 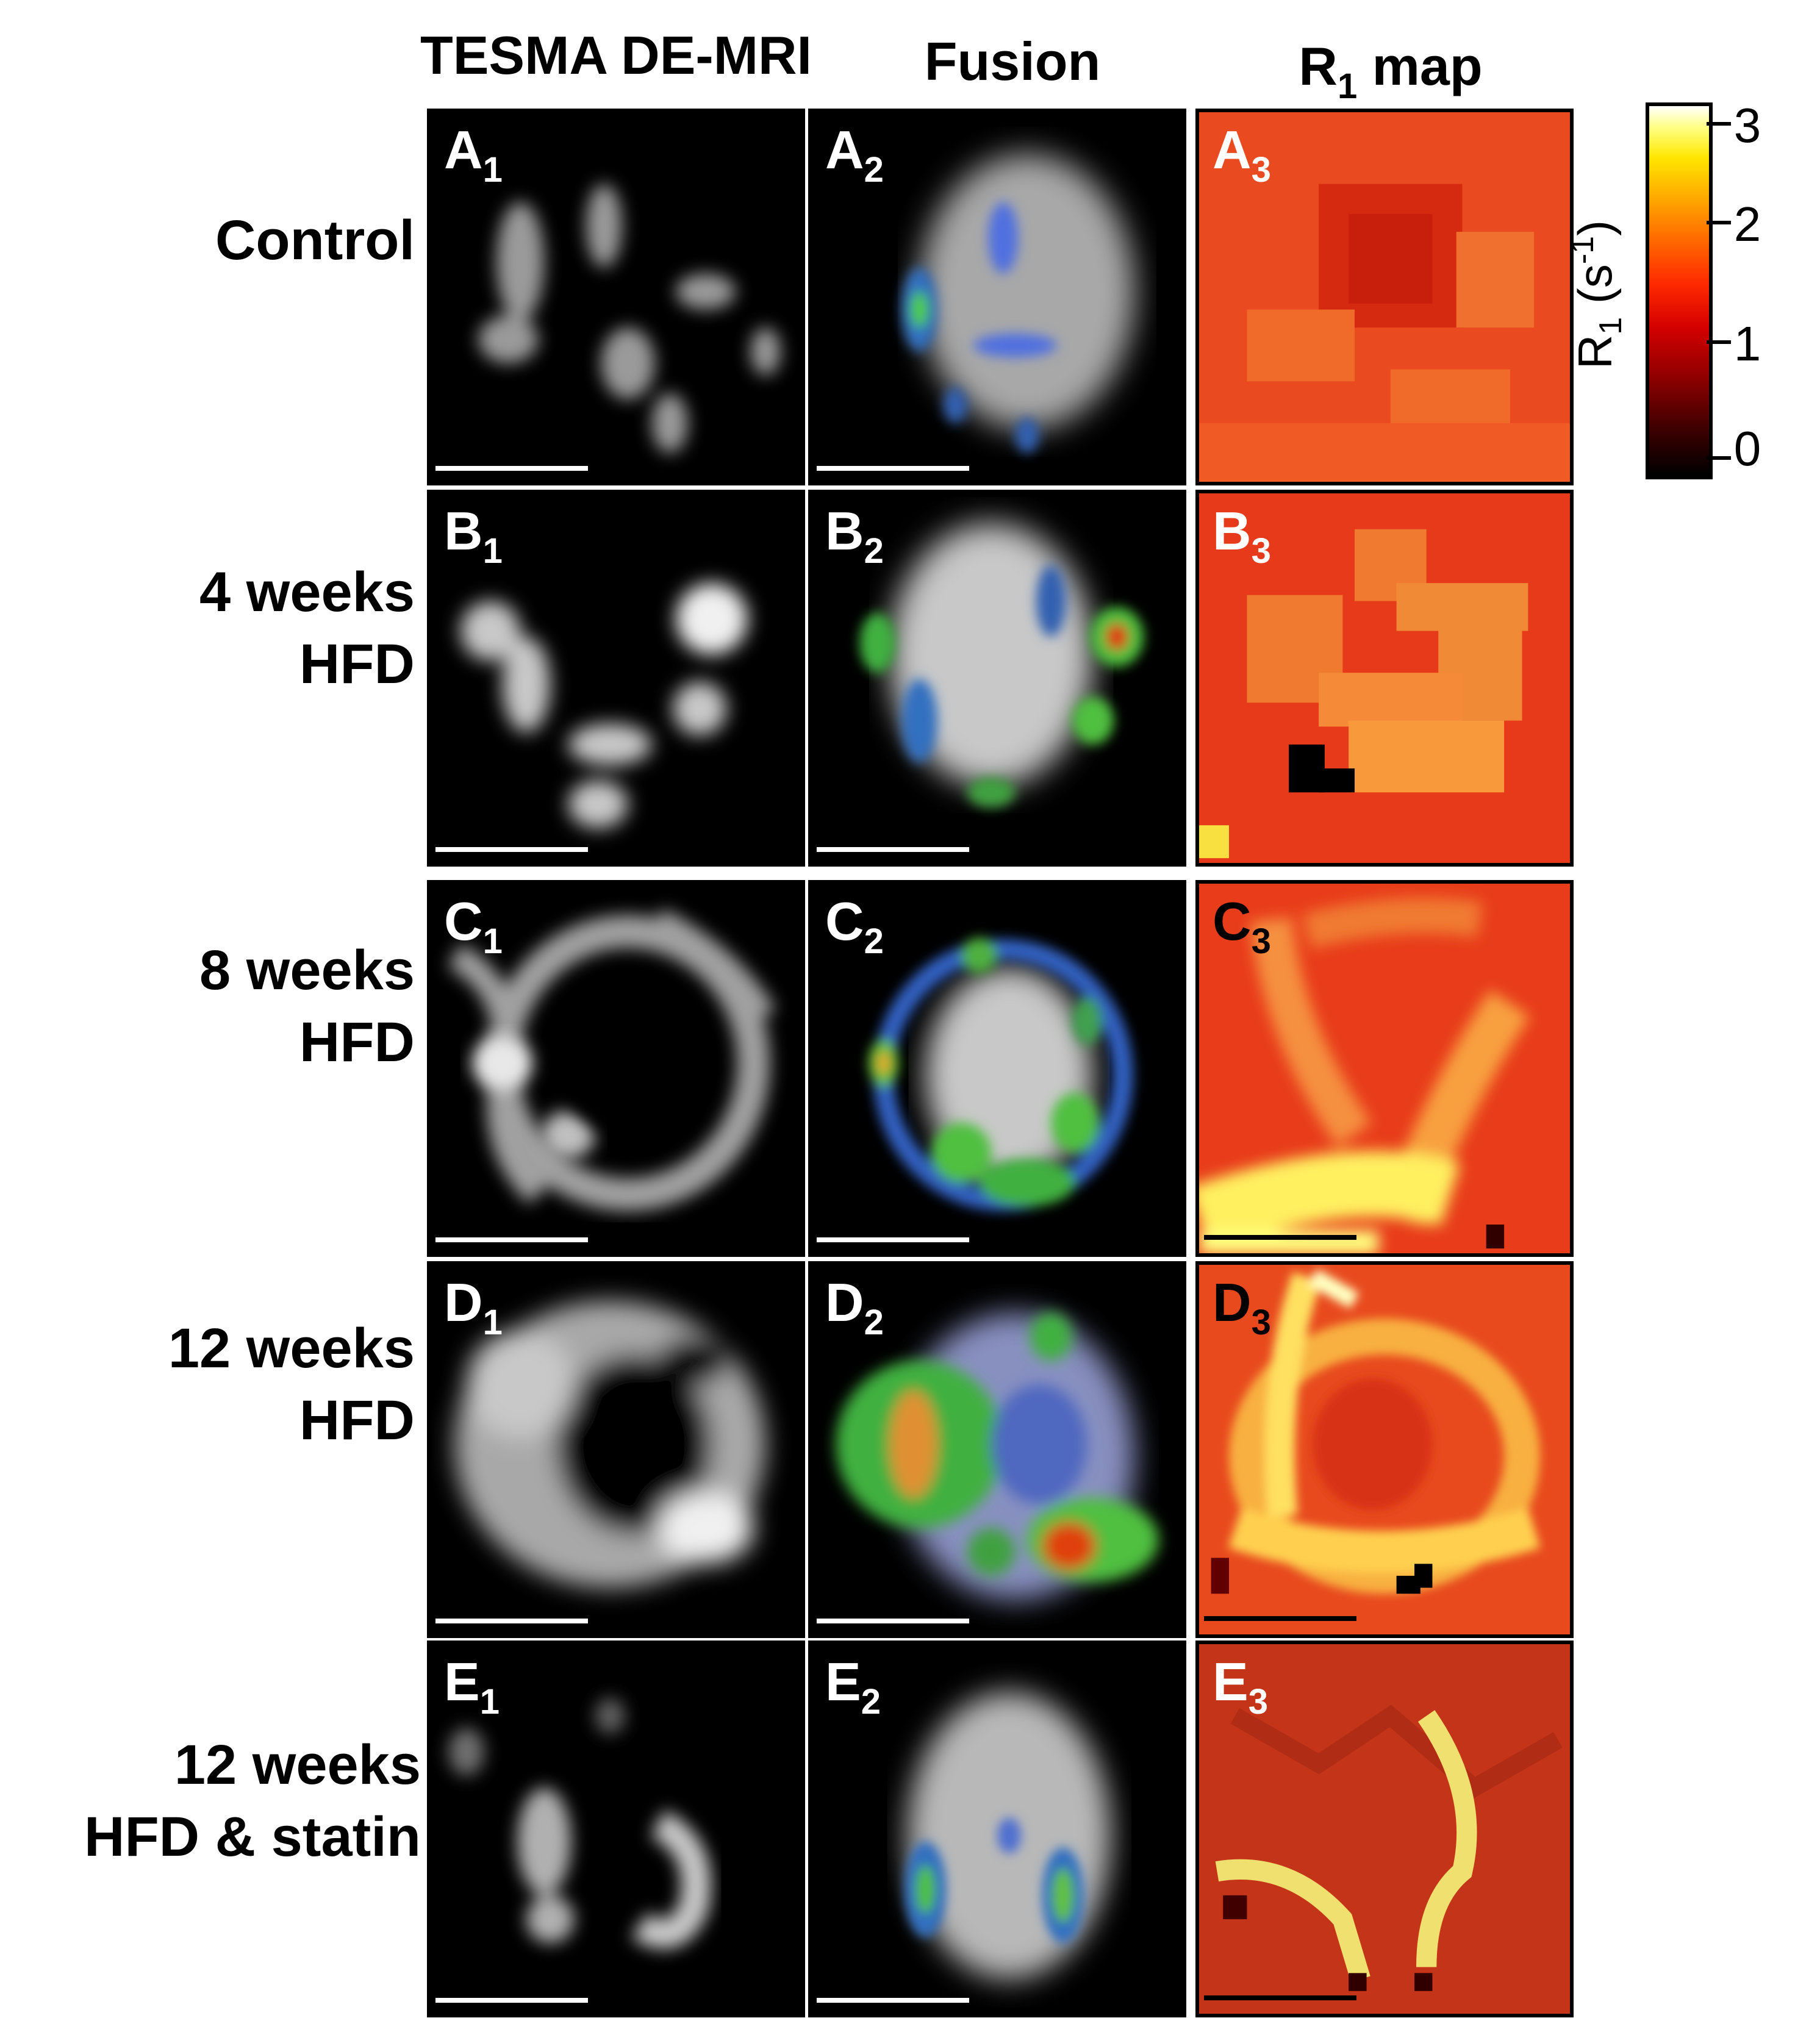 I want to click on panel-d2-fusion: D2, so click(x=997, y=1450).